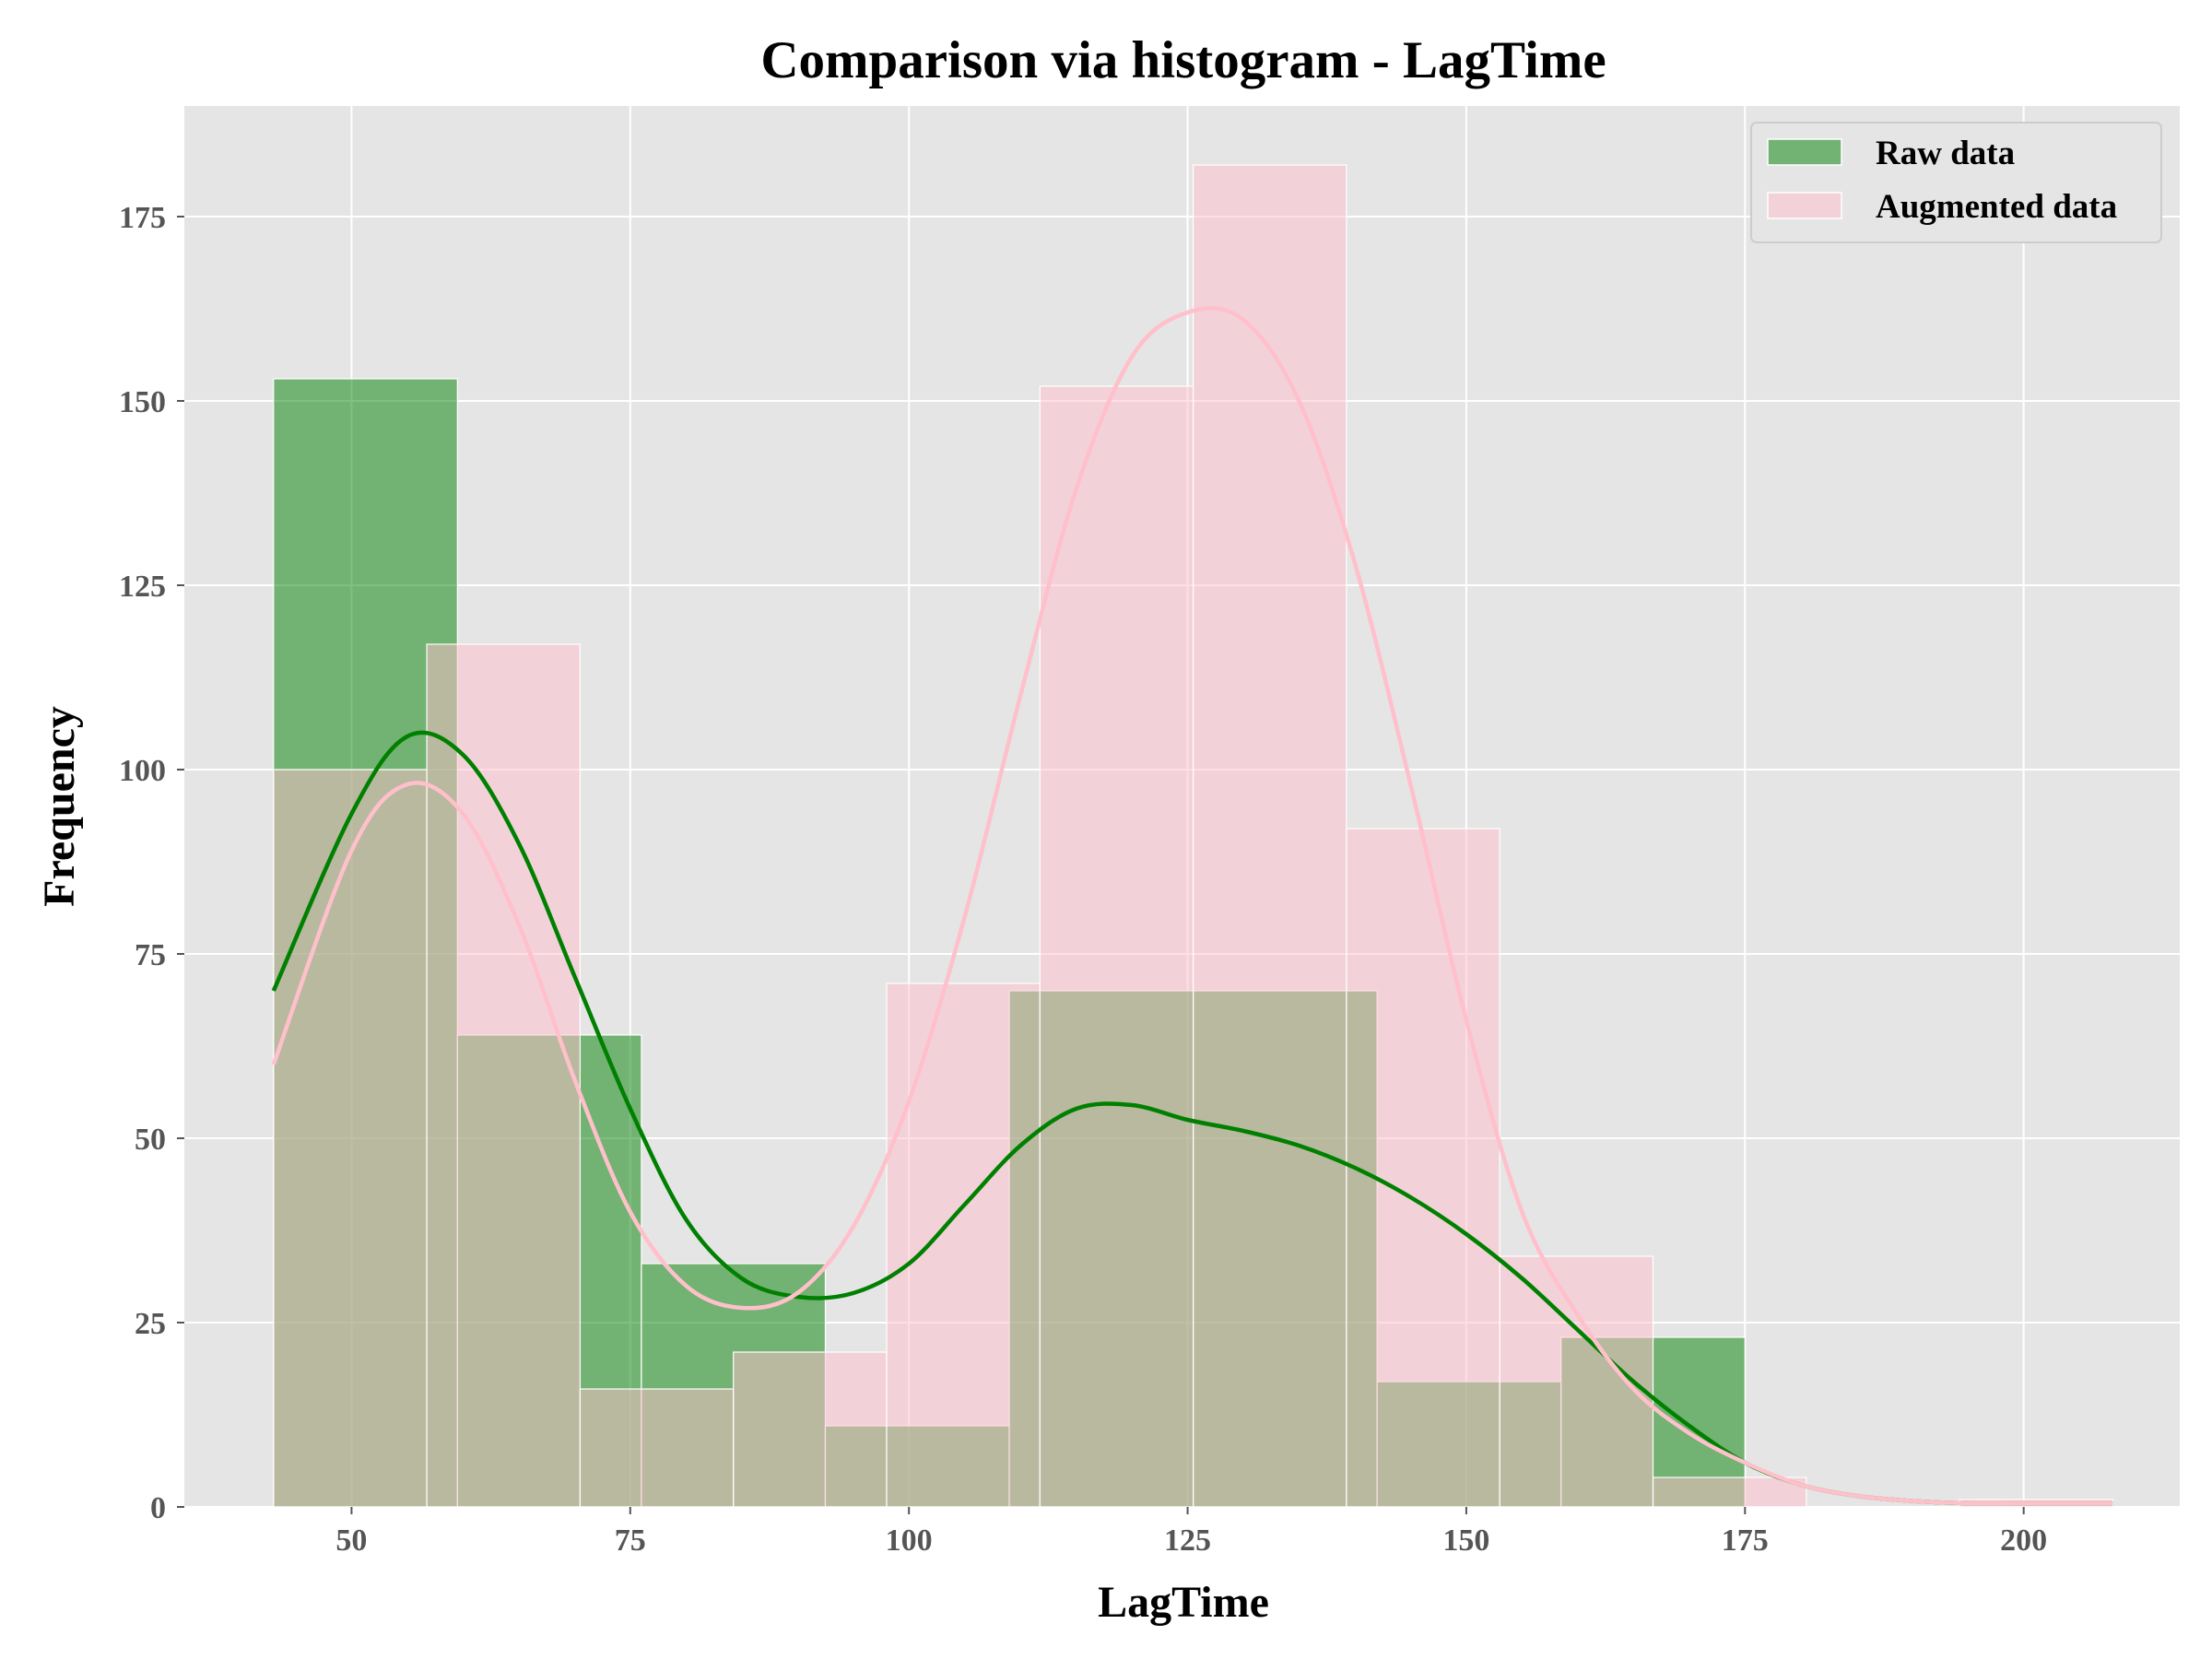  I want to click on x-axis-ticks: 50 75 100 125 150 175 200, so click(1191, 1532).